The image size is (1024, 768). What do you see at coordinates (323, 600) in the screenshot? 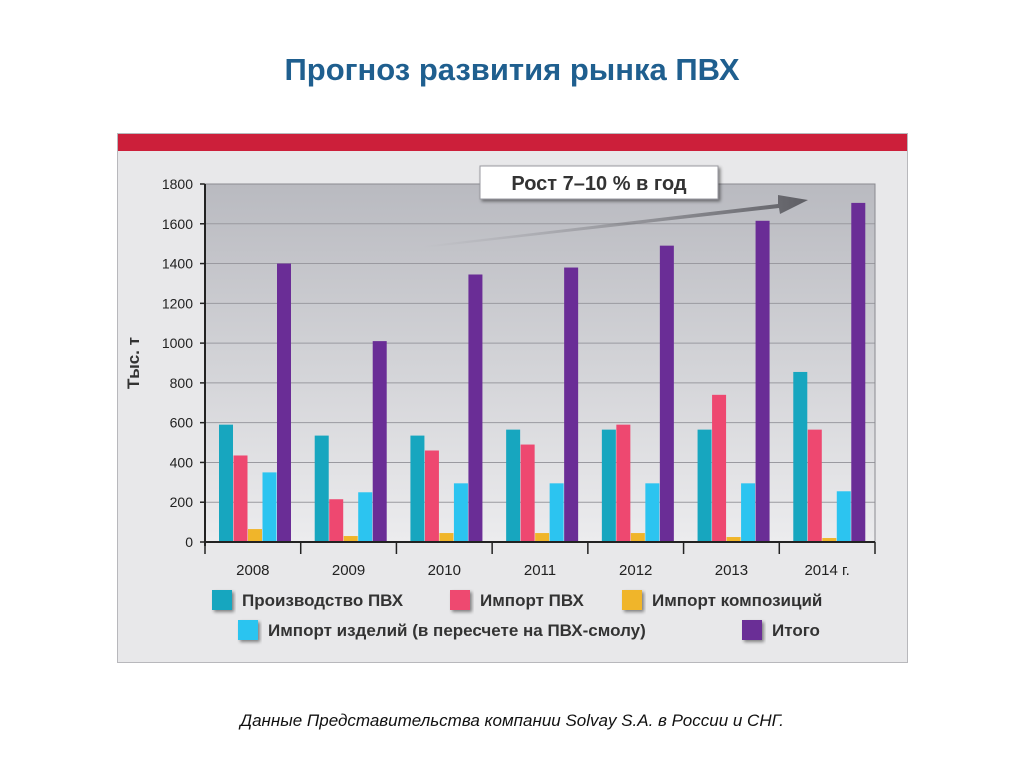
I see `legend-label: Производство ПВХ` at bounding box center [323, 600].